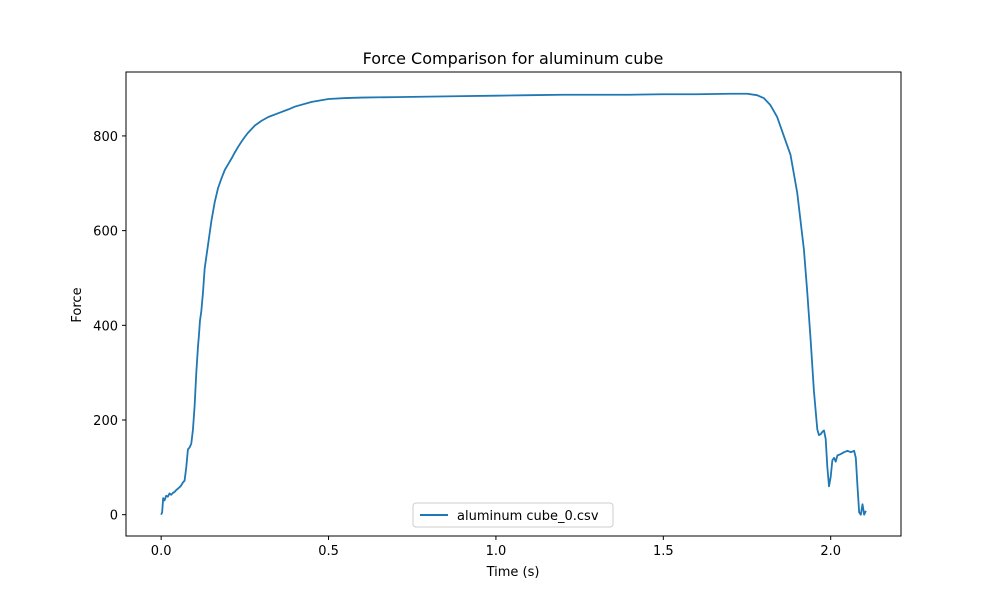 The height and width of the screenshot is (600, 1000). Describe the element at coordinates (528, 516) in the screenshot. I see `legend-entry-label: aluminum cube_0.csv` at that location.